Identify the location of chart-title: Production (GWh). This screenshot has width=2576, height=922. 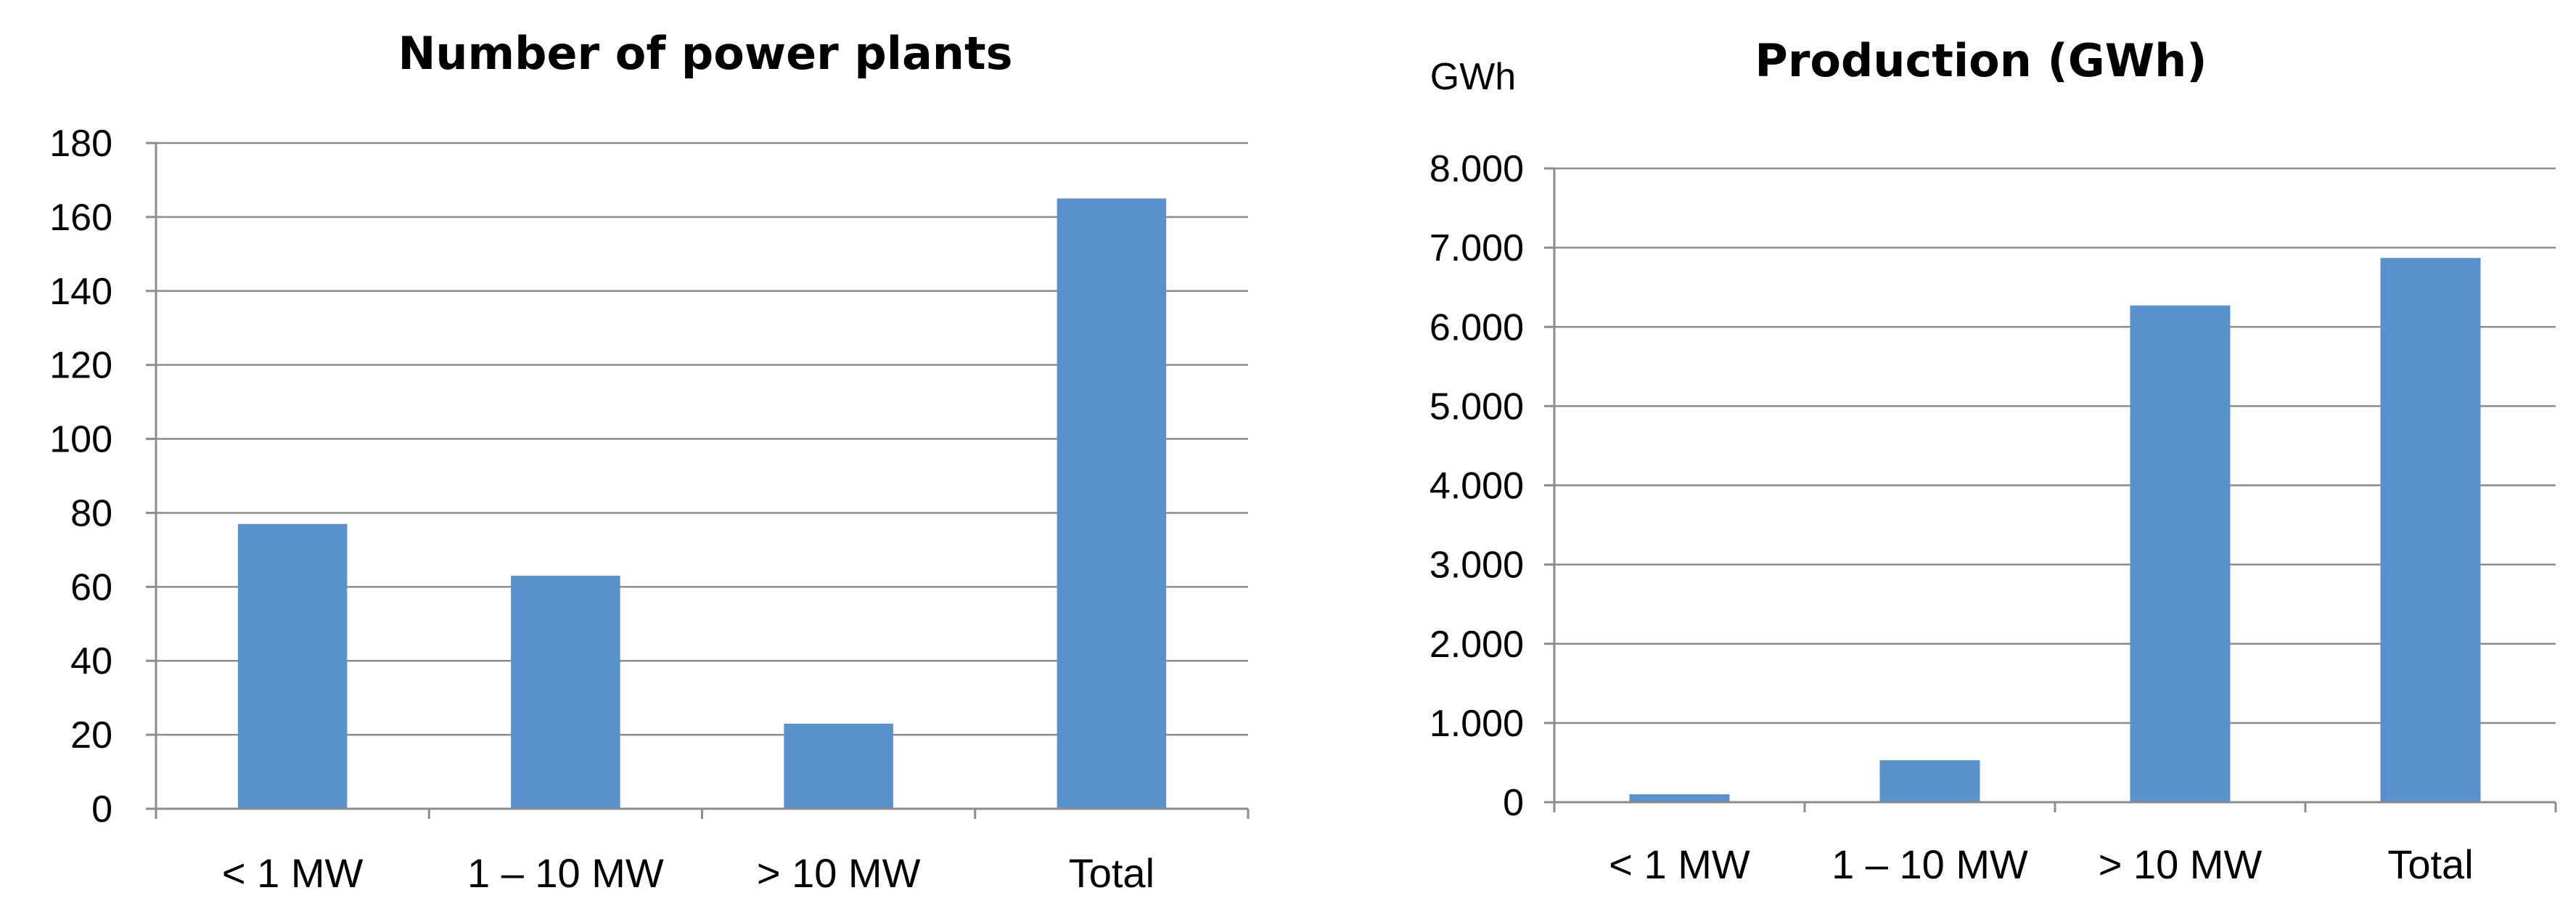
(1981, 60).